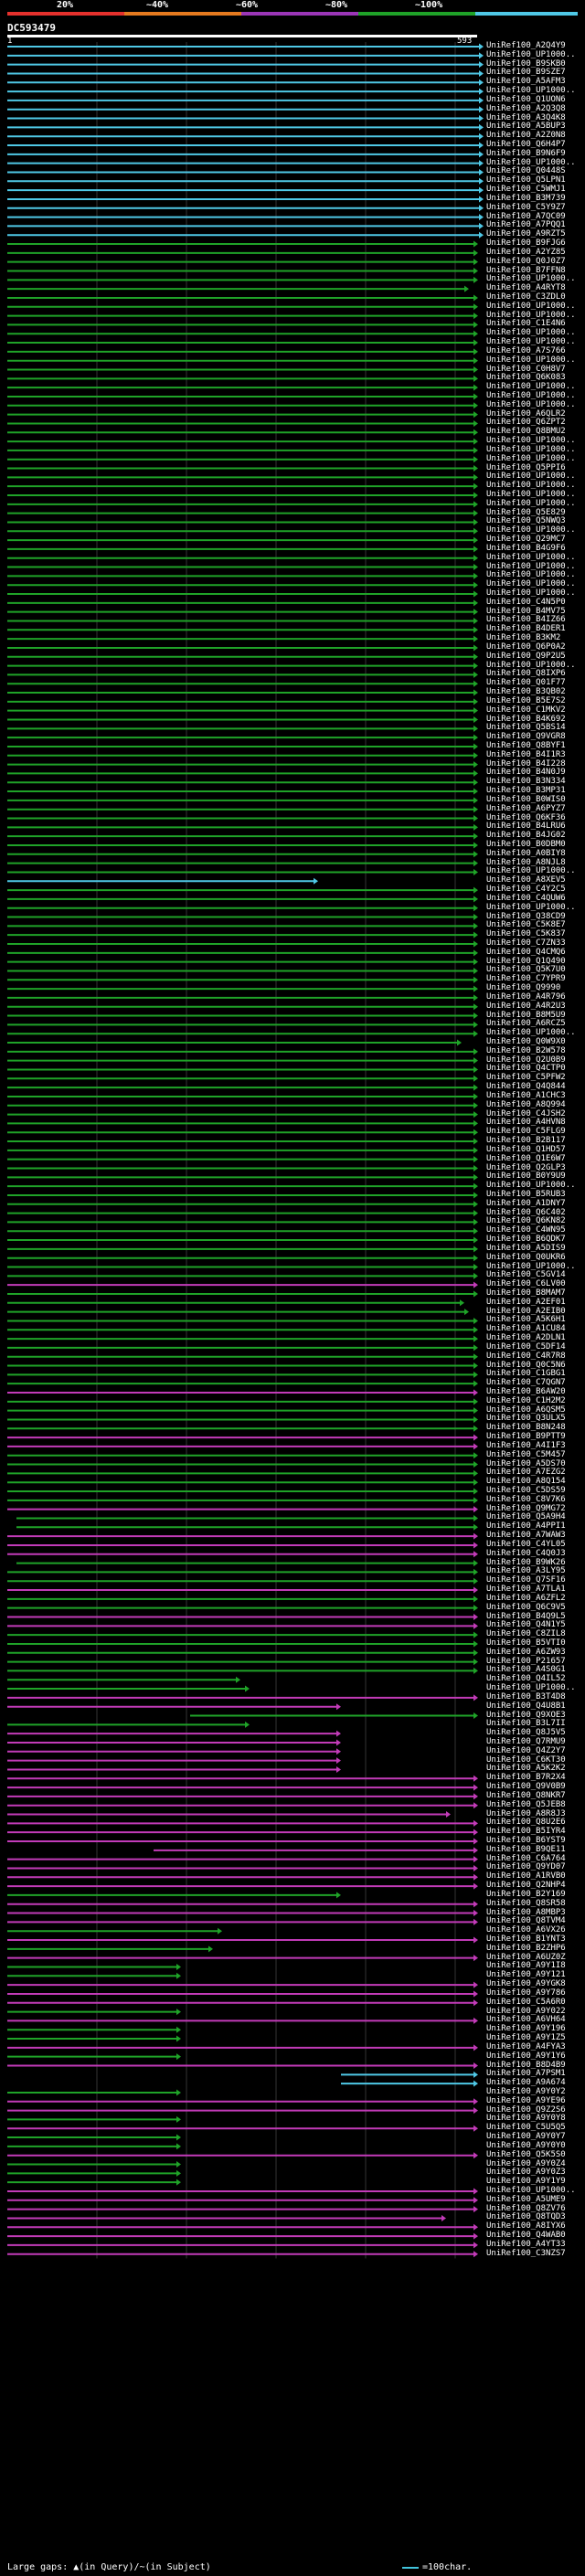 This screenshot has height=2576, width=585. Describe the element at coordinates (526, 2029) in the screenshot. I see `hit-label: UniRef100_A9Y196` at that location.